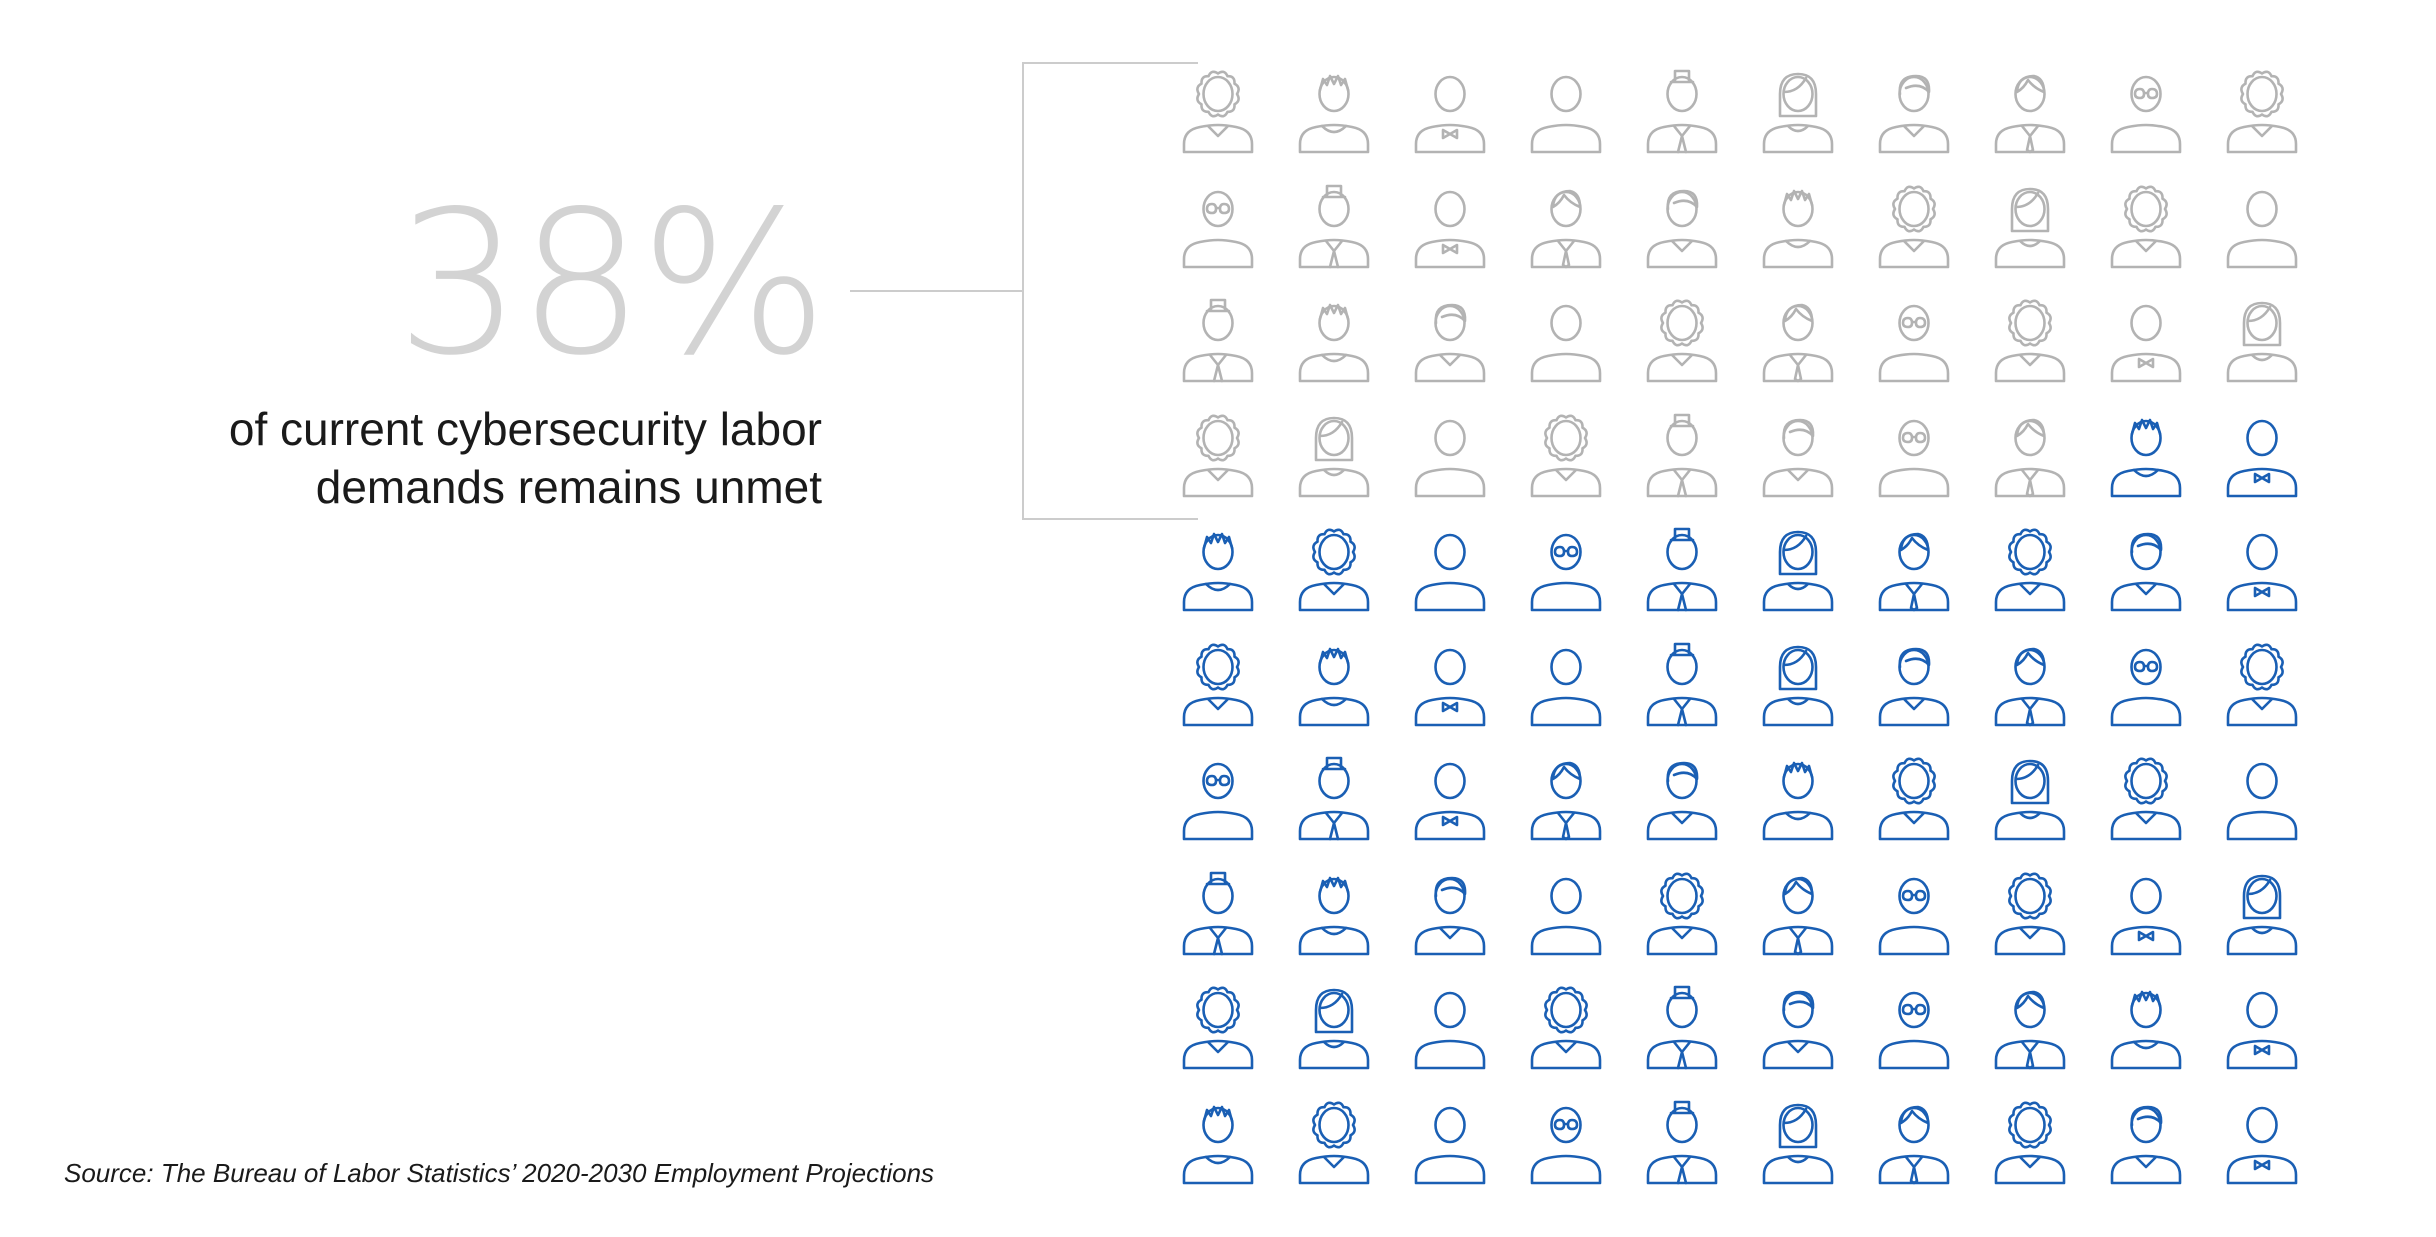 The image size is (2436, 1237). What do you see at coordinates (568, 487) in the screenshot?
I see `stat-caption-line-2: demands remains unmet` at bounding box center [568, 487].